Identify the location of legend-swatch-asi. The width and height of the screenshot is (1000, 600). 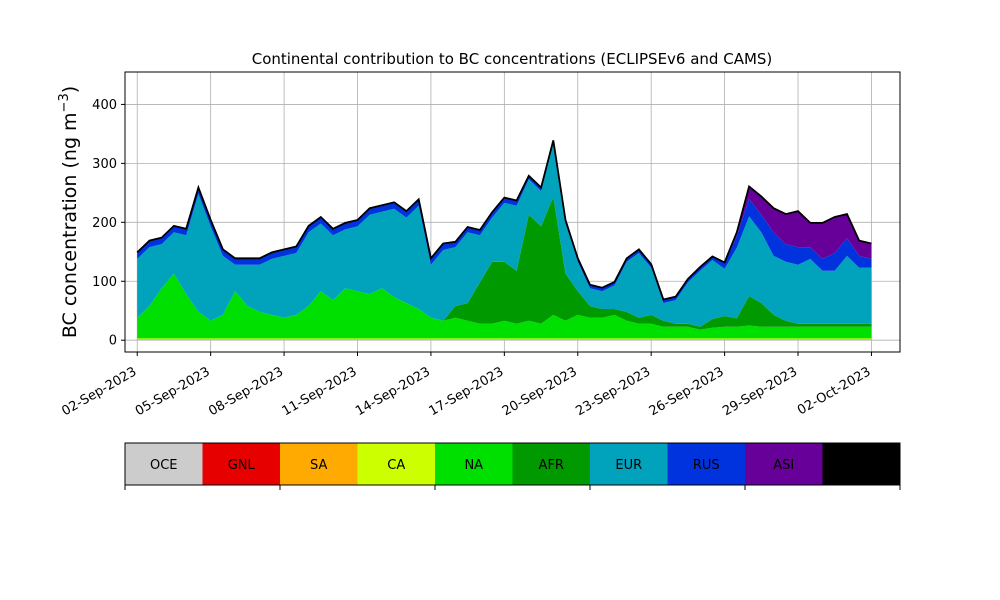
(784, 464).